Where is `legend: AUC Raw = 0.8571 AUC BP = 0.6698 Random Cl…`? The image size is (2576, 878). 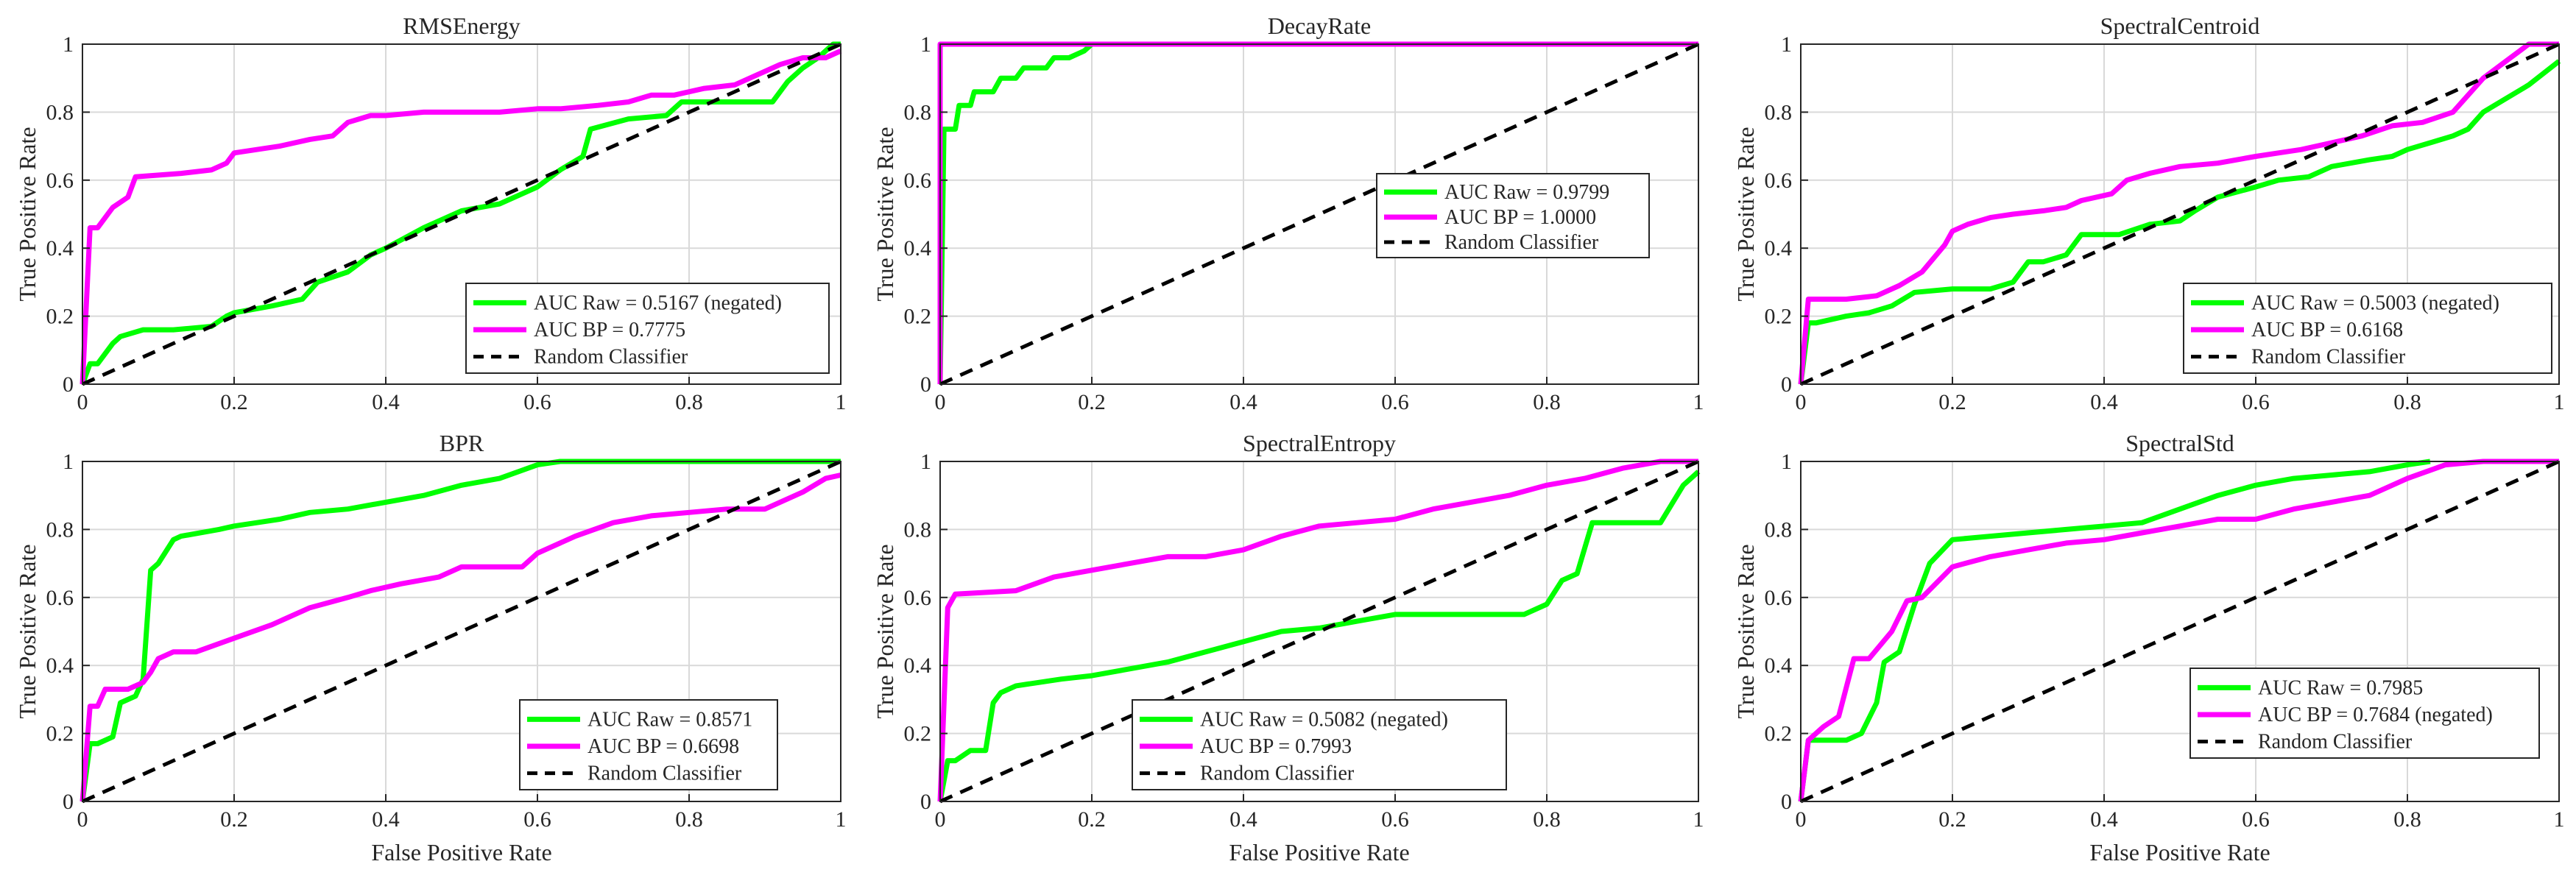
legend: AUC Raw = 0.8571 AUC BP = 0.6698 Random Cl… is located at coordinates (648, 744).